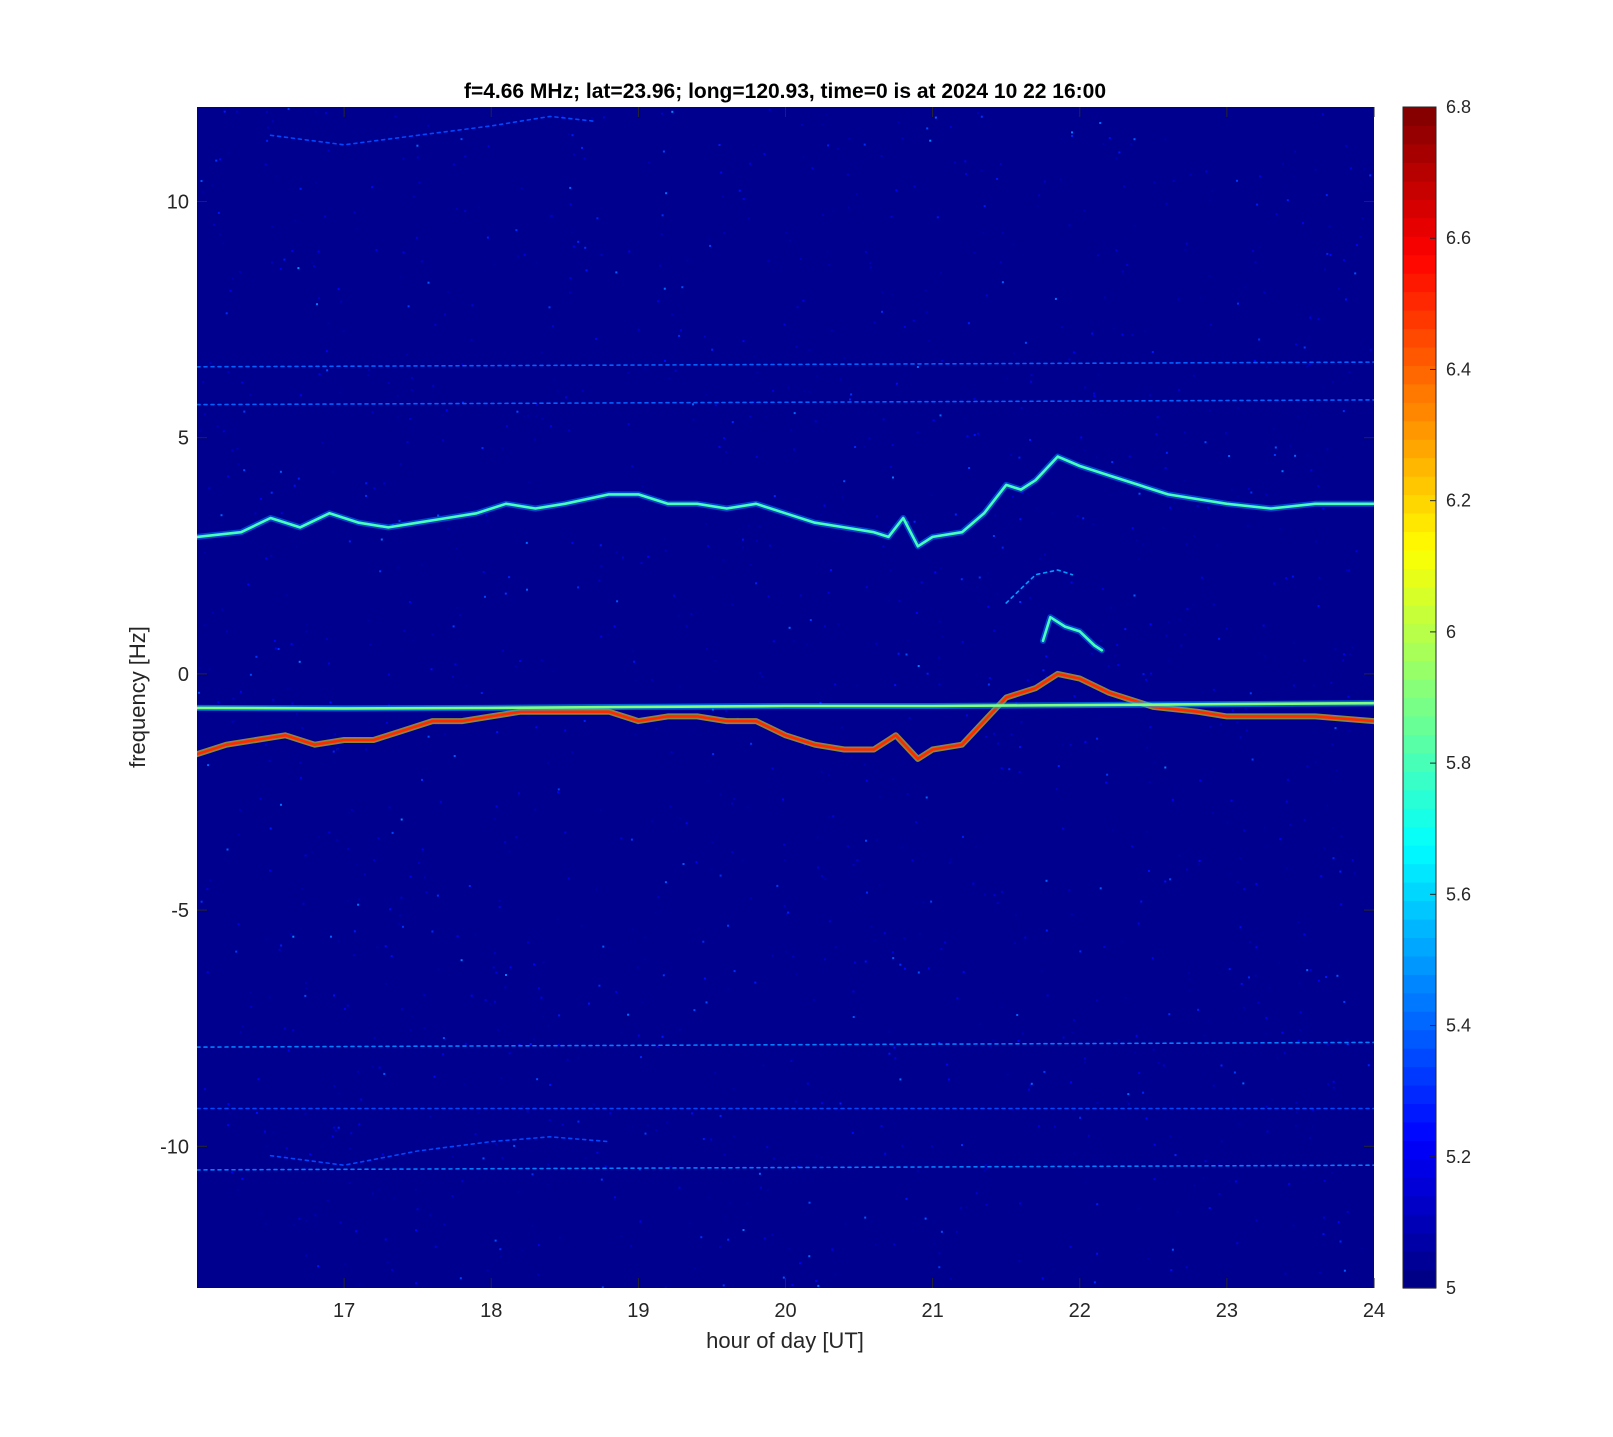 The width and height of the screenshot is (1613, 1437). I want to click on colorbar-tick-label: 5, so click(1451, 1288).